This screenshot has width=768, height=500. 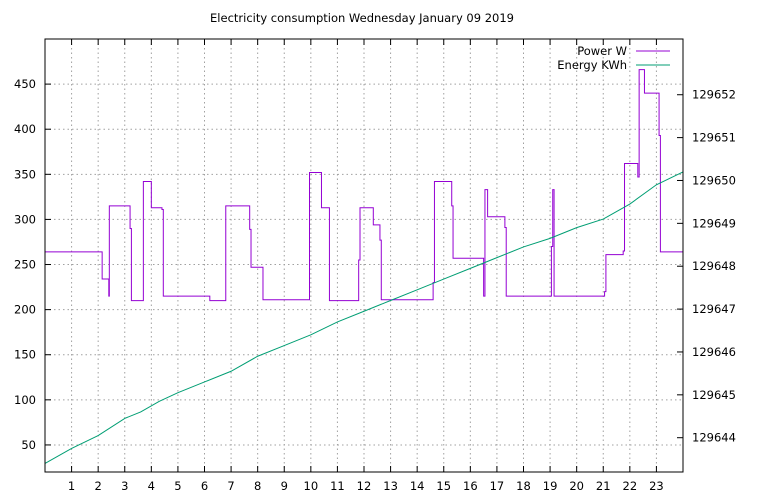 What do you see at coordinates (71, 486) in the screenshot?
I see `x-tick-label: 1` at bounding box center [71, 486].